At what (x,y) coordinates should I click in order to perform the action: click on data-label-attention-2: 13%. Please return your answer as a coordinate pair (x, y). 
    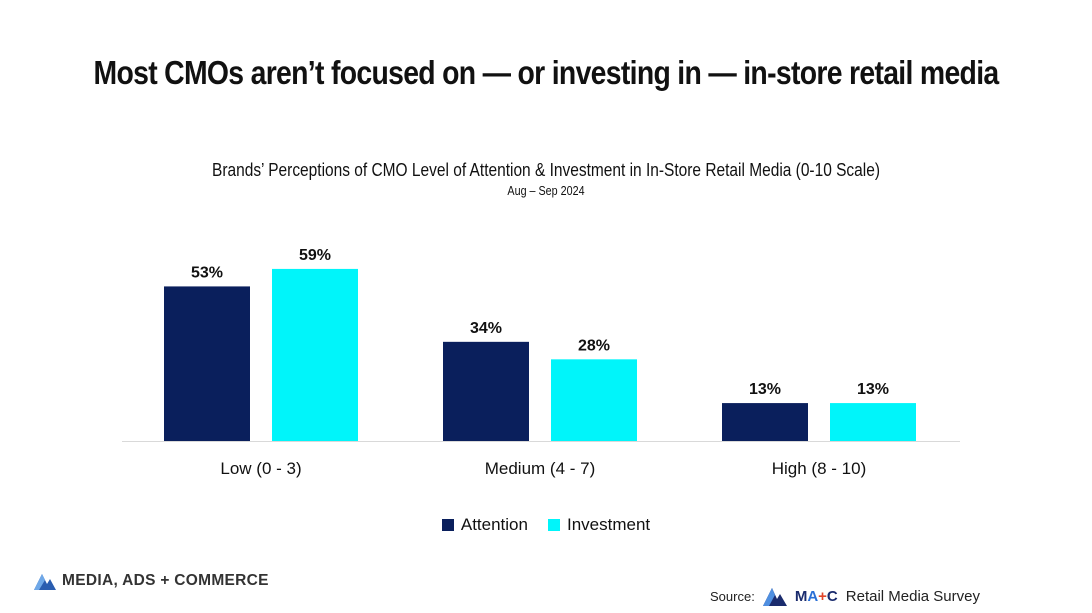
    Looking at the image, I should click on (765, 389).